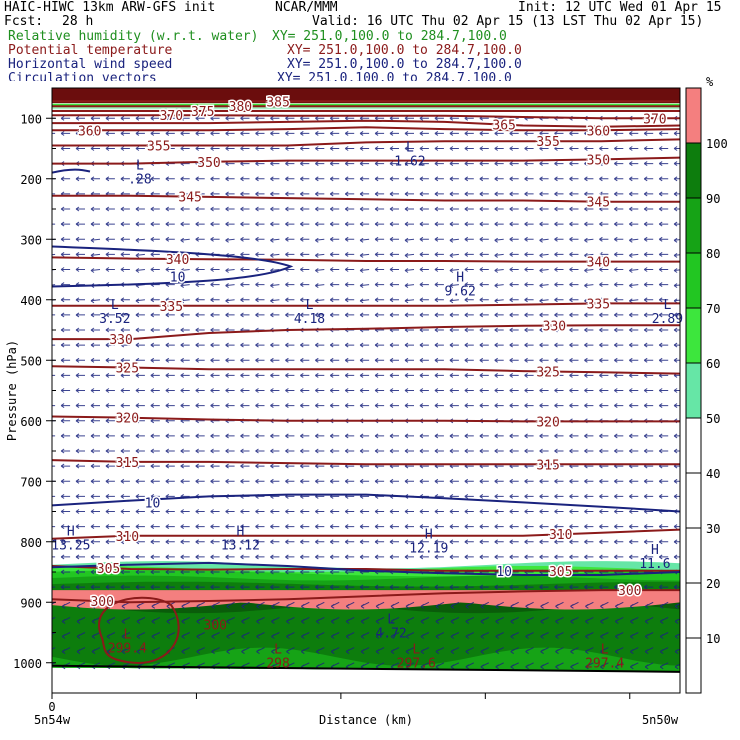 This screenshot has width=740, height=740. What do you see at coordinates (390, 633) in the screenshot?
I see `center-value: 4.72` at bounding box center [390, 633].